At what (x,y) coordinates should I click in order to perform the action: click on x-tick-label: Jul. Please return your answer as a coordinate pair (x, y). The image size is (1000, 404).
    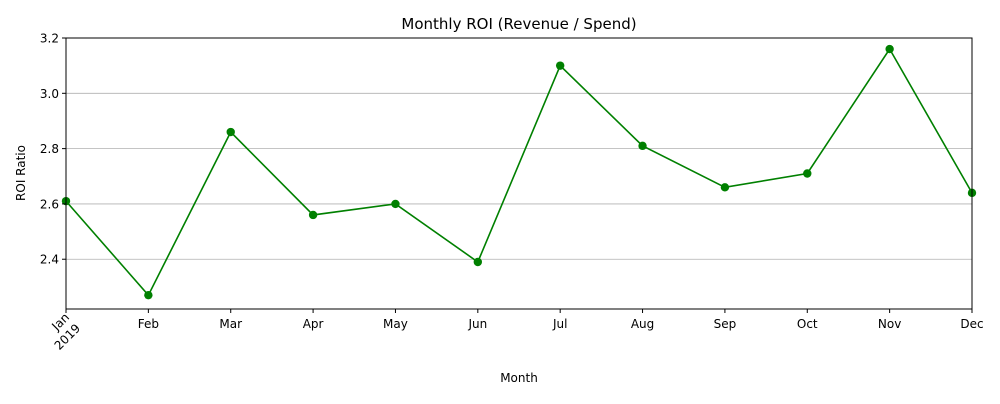
    Looking at the image, I should click on (559, 324).